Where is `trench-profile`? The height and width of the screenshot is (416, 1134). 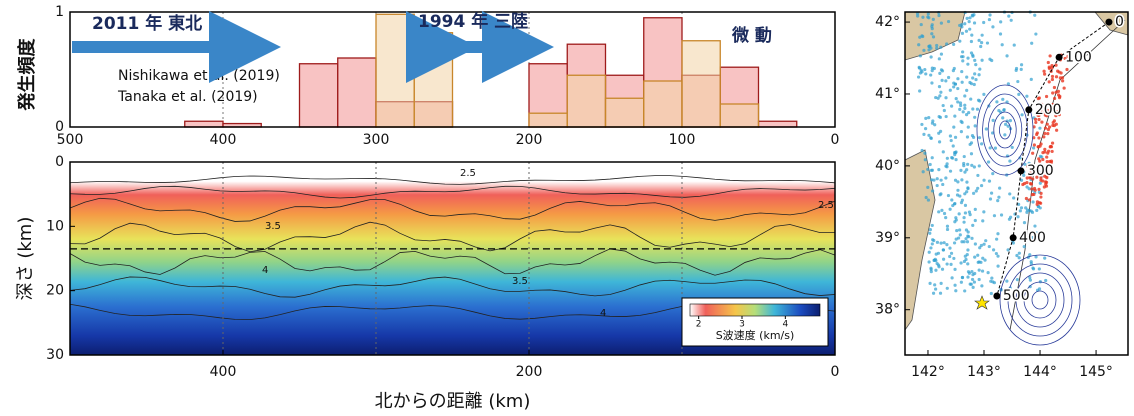 trench-profile is located at coordinates (1053, 159).